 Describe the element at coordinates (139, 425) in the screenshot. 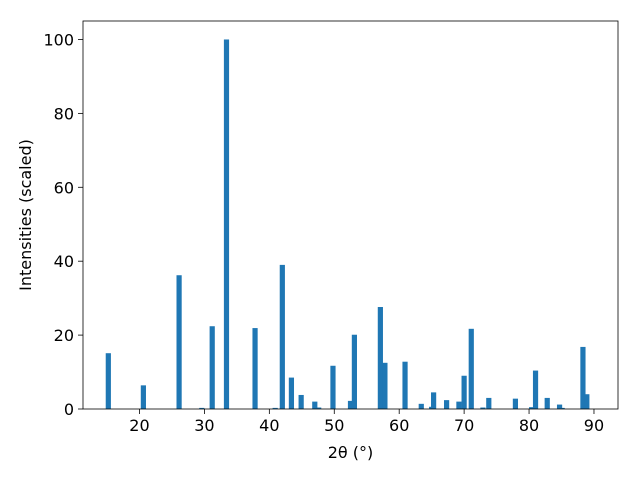

I see `x-tick-label: 20` at that location.